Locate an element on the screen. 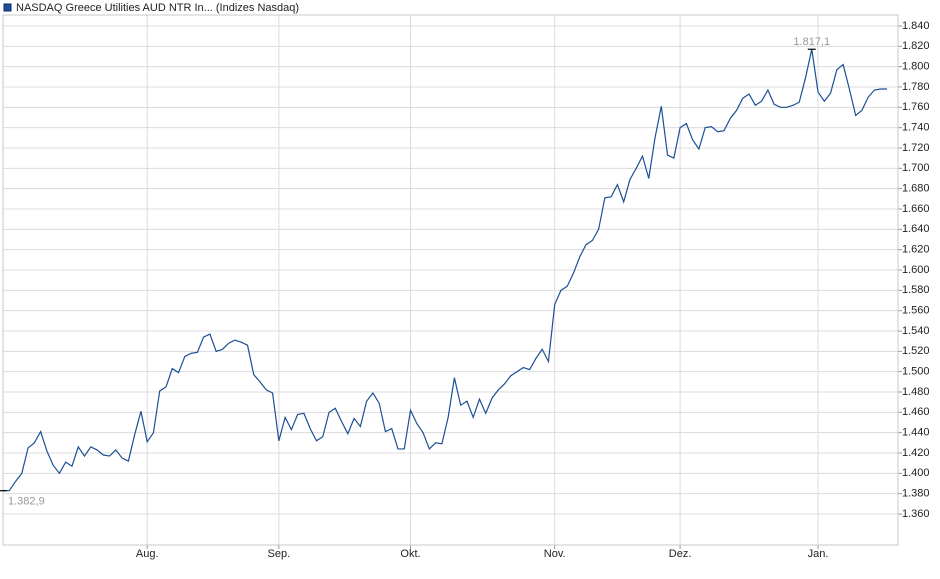  y-tick-label: 1.700 is located at coordinates (916, 168).